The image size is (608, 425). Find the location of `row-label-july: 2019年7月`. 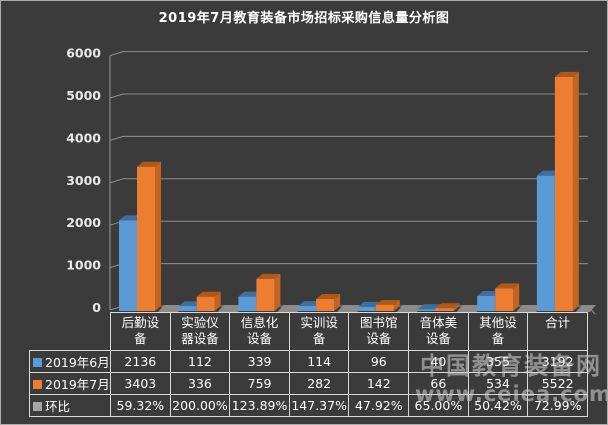

row-label-july: 2019年7月 is located at coordinates (70, 383).